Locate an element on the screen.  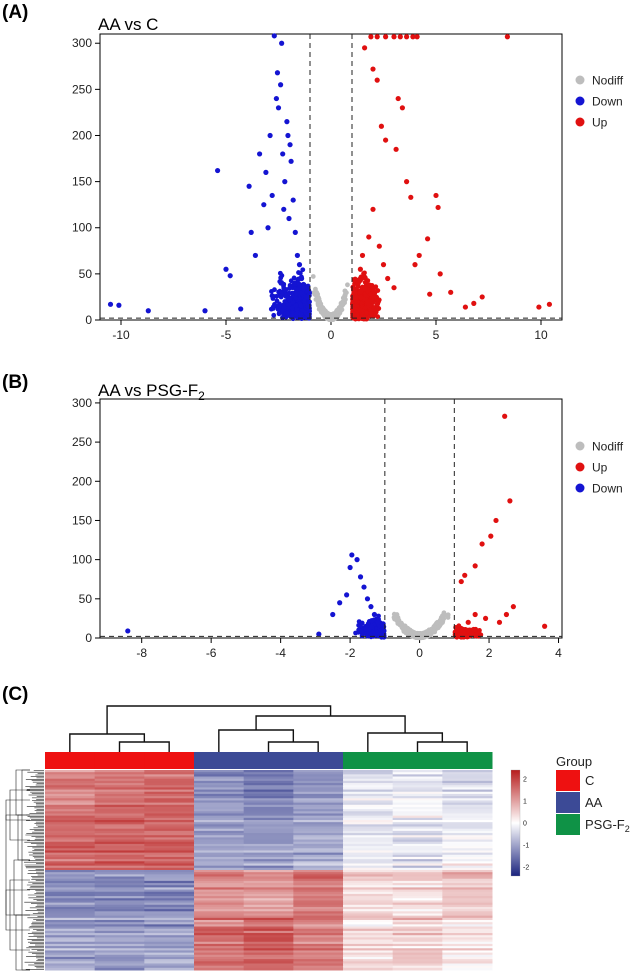
y-tick-label: 0 is located at coordinates (88, 638).